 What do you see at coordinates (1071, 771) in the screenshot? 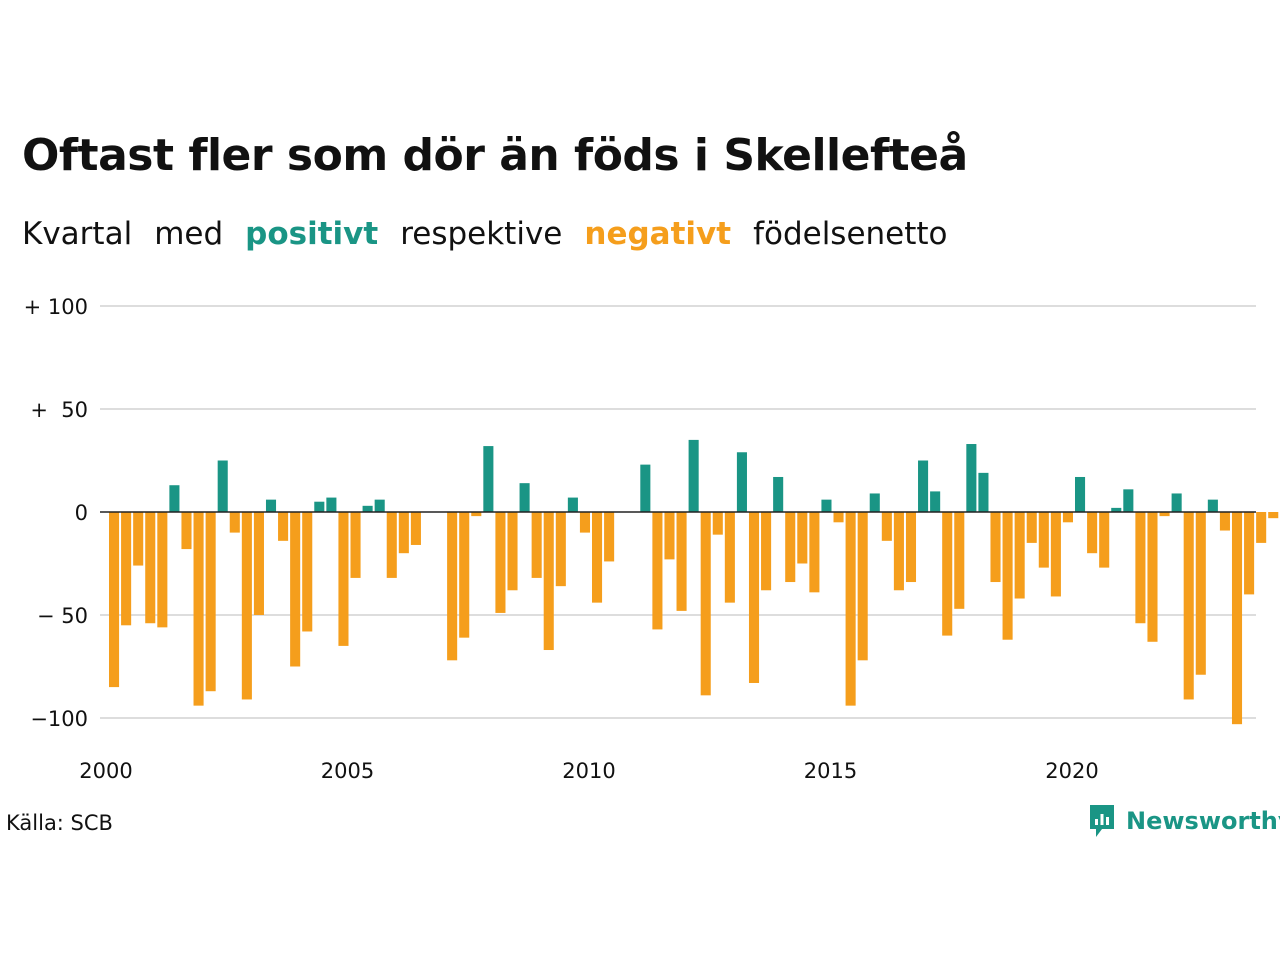
I see `x-tick-label: 2020` at bounding box center [1071, 771].